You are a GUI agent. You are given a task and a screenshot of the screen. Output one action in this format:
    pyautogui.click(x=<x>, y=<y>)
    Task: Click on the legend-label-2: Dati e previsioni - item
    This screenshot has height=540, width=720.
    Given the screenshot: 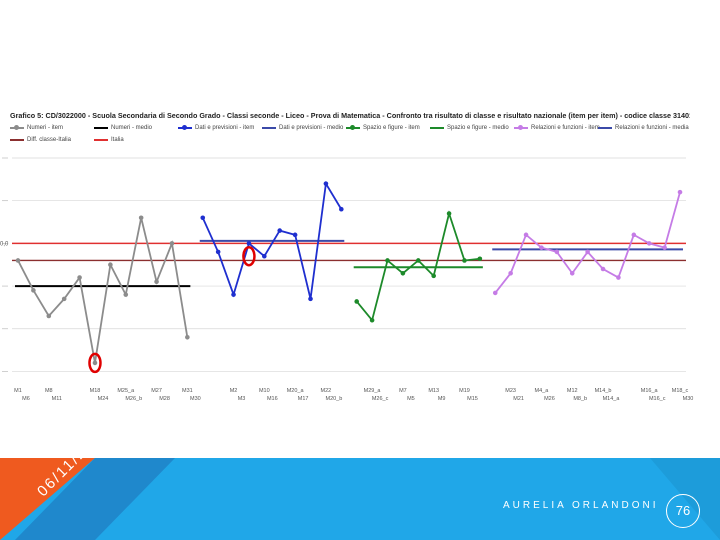 What is the action you would take?
    pyautogui.click(x=225, y=128)
    